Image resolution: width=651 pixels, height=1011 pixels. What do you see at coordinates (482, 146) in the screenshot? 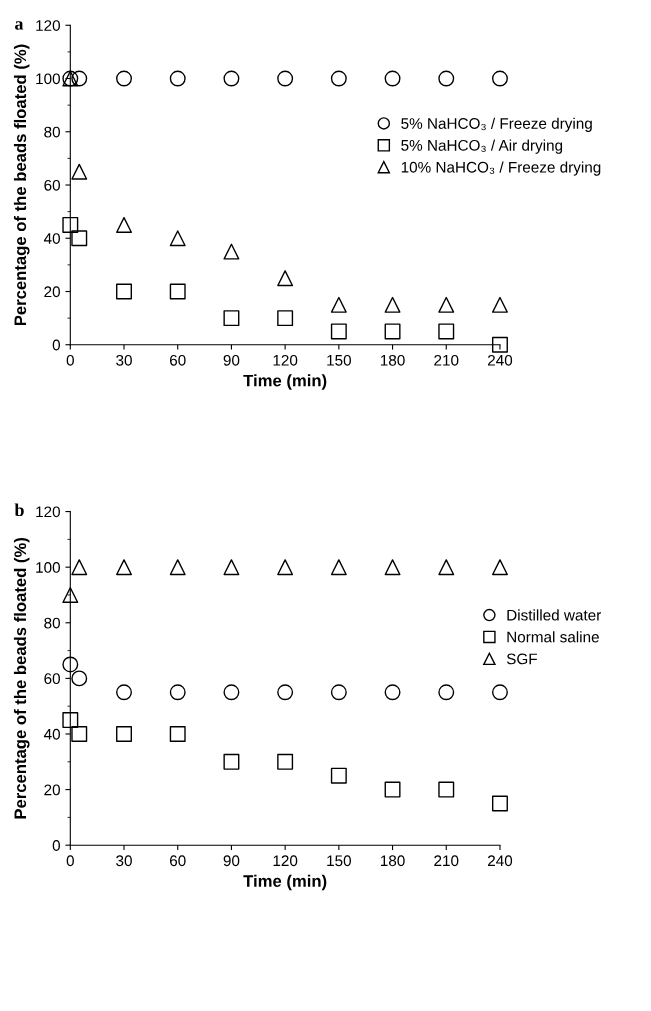
I see `legend-label: 5% NaHCO₃ / Air drying` at bounding box center [482, 146].